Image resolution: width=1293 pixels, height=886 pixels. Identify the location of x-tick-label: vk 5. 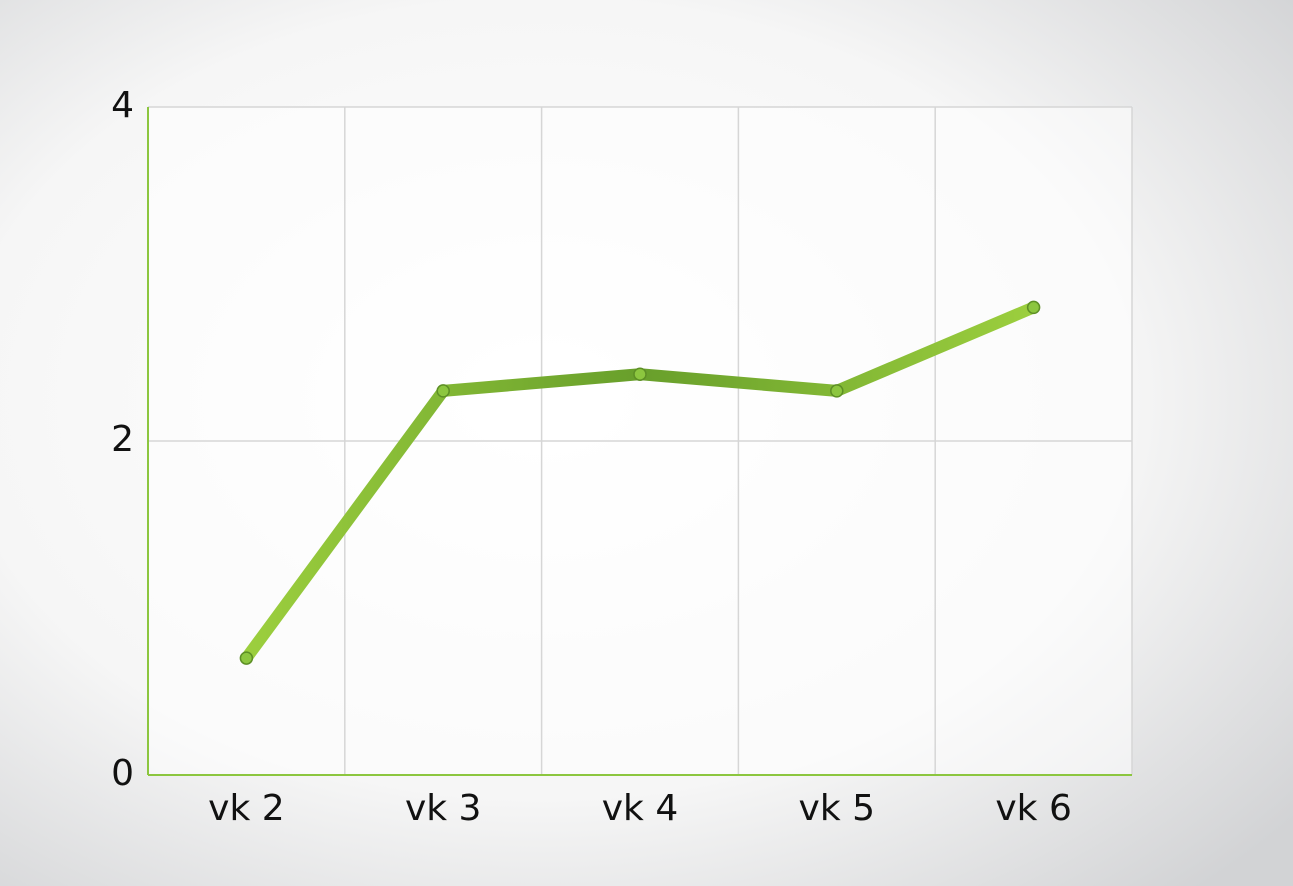
(837, 808).